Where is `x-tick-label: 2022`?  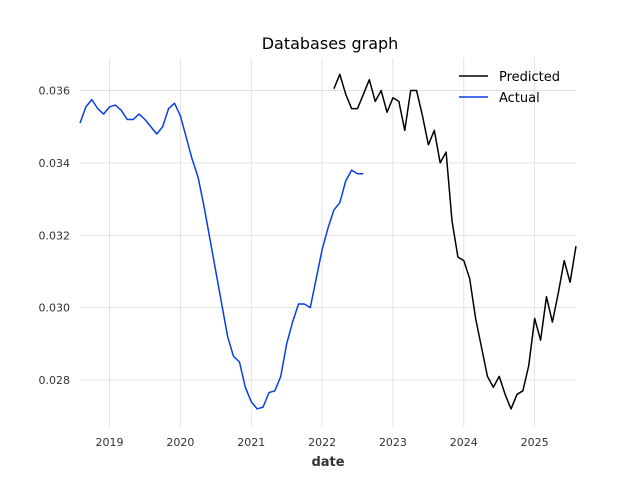 x-tick-label: 2022 is located at coordinates (322, 442).